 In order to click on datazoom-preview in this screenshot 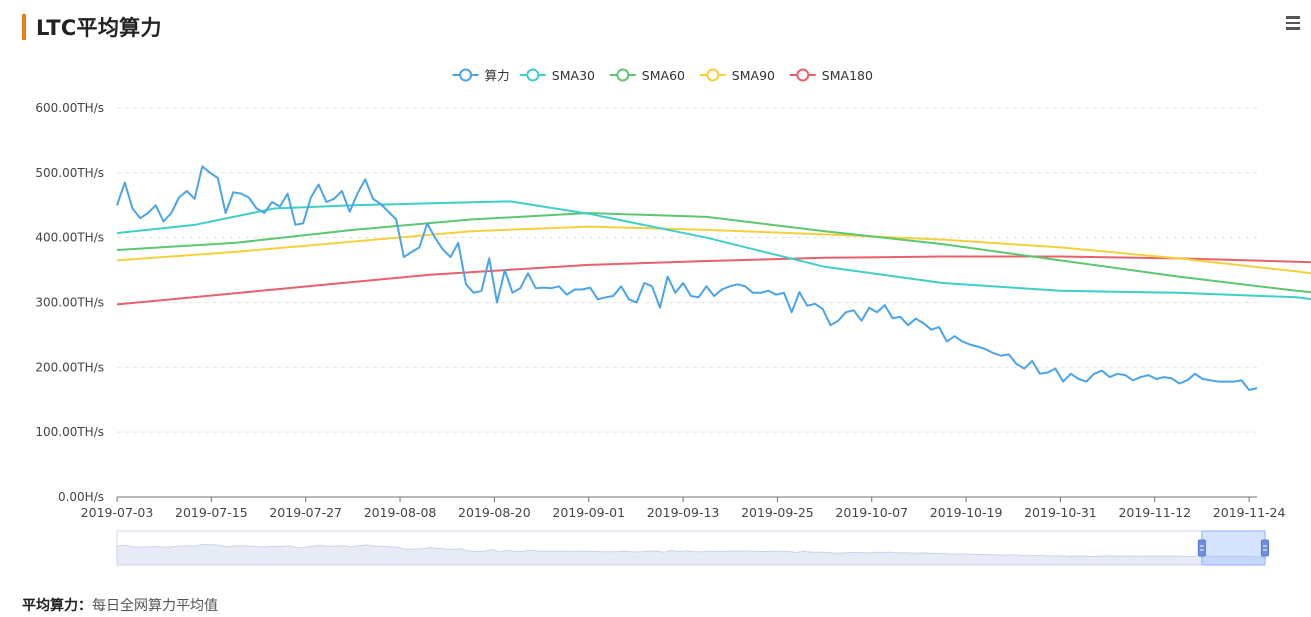, I will do `click(691, 554)`.